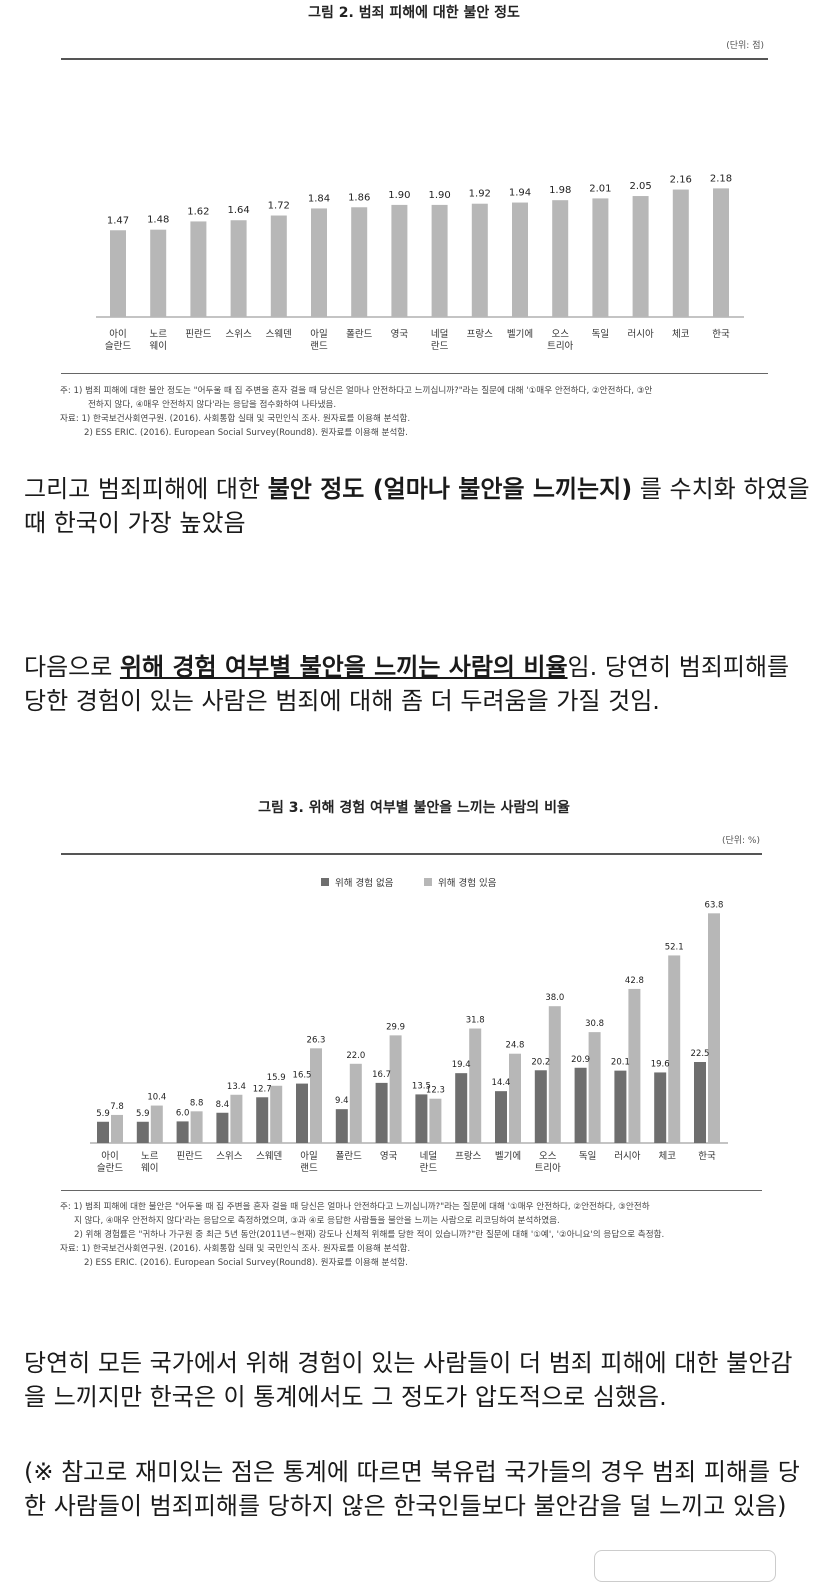 The height and width of the screenshot is (1582, 828). What do you see at coordinates (480, 194) in the screenshot?
I see `data-label-9: 1.92` at bounding box center [480, 194].